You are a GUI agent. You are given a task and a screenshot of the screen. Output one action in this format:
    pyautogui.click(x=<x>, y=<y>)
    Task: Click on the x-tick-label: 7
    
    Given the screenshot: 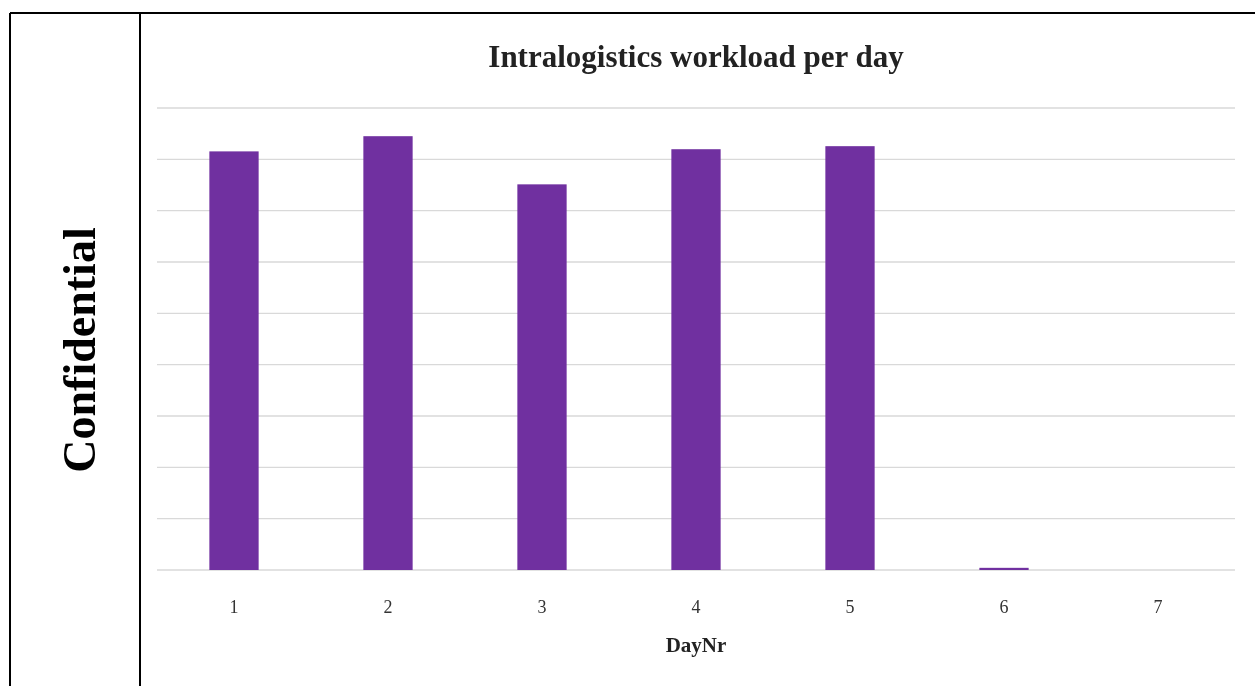 What is the action you would take?
    pyautogui.click(x=1158, y=606)
    